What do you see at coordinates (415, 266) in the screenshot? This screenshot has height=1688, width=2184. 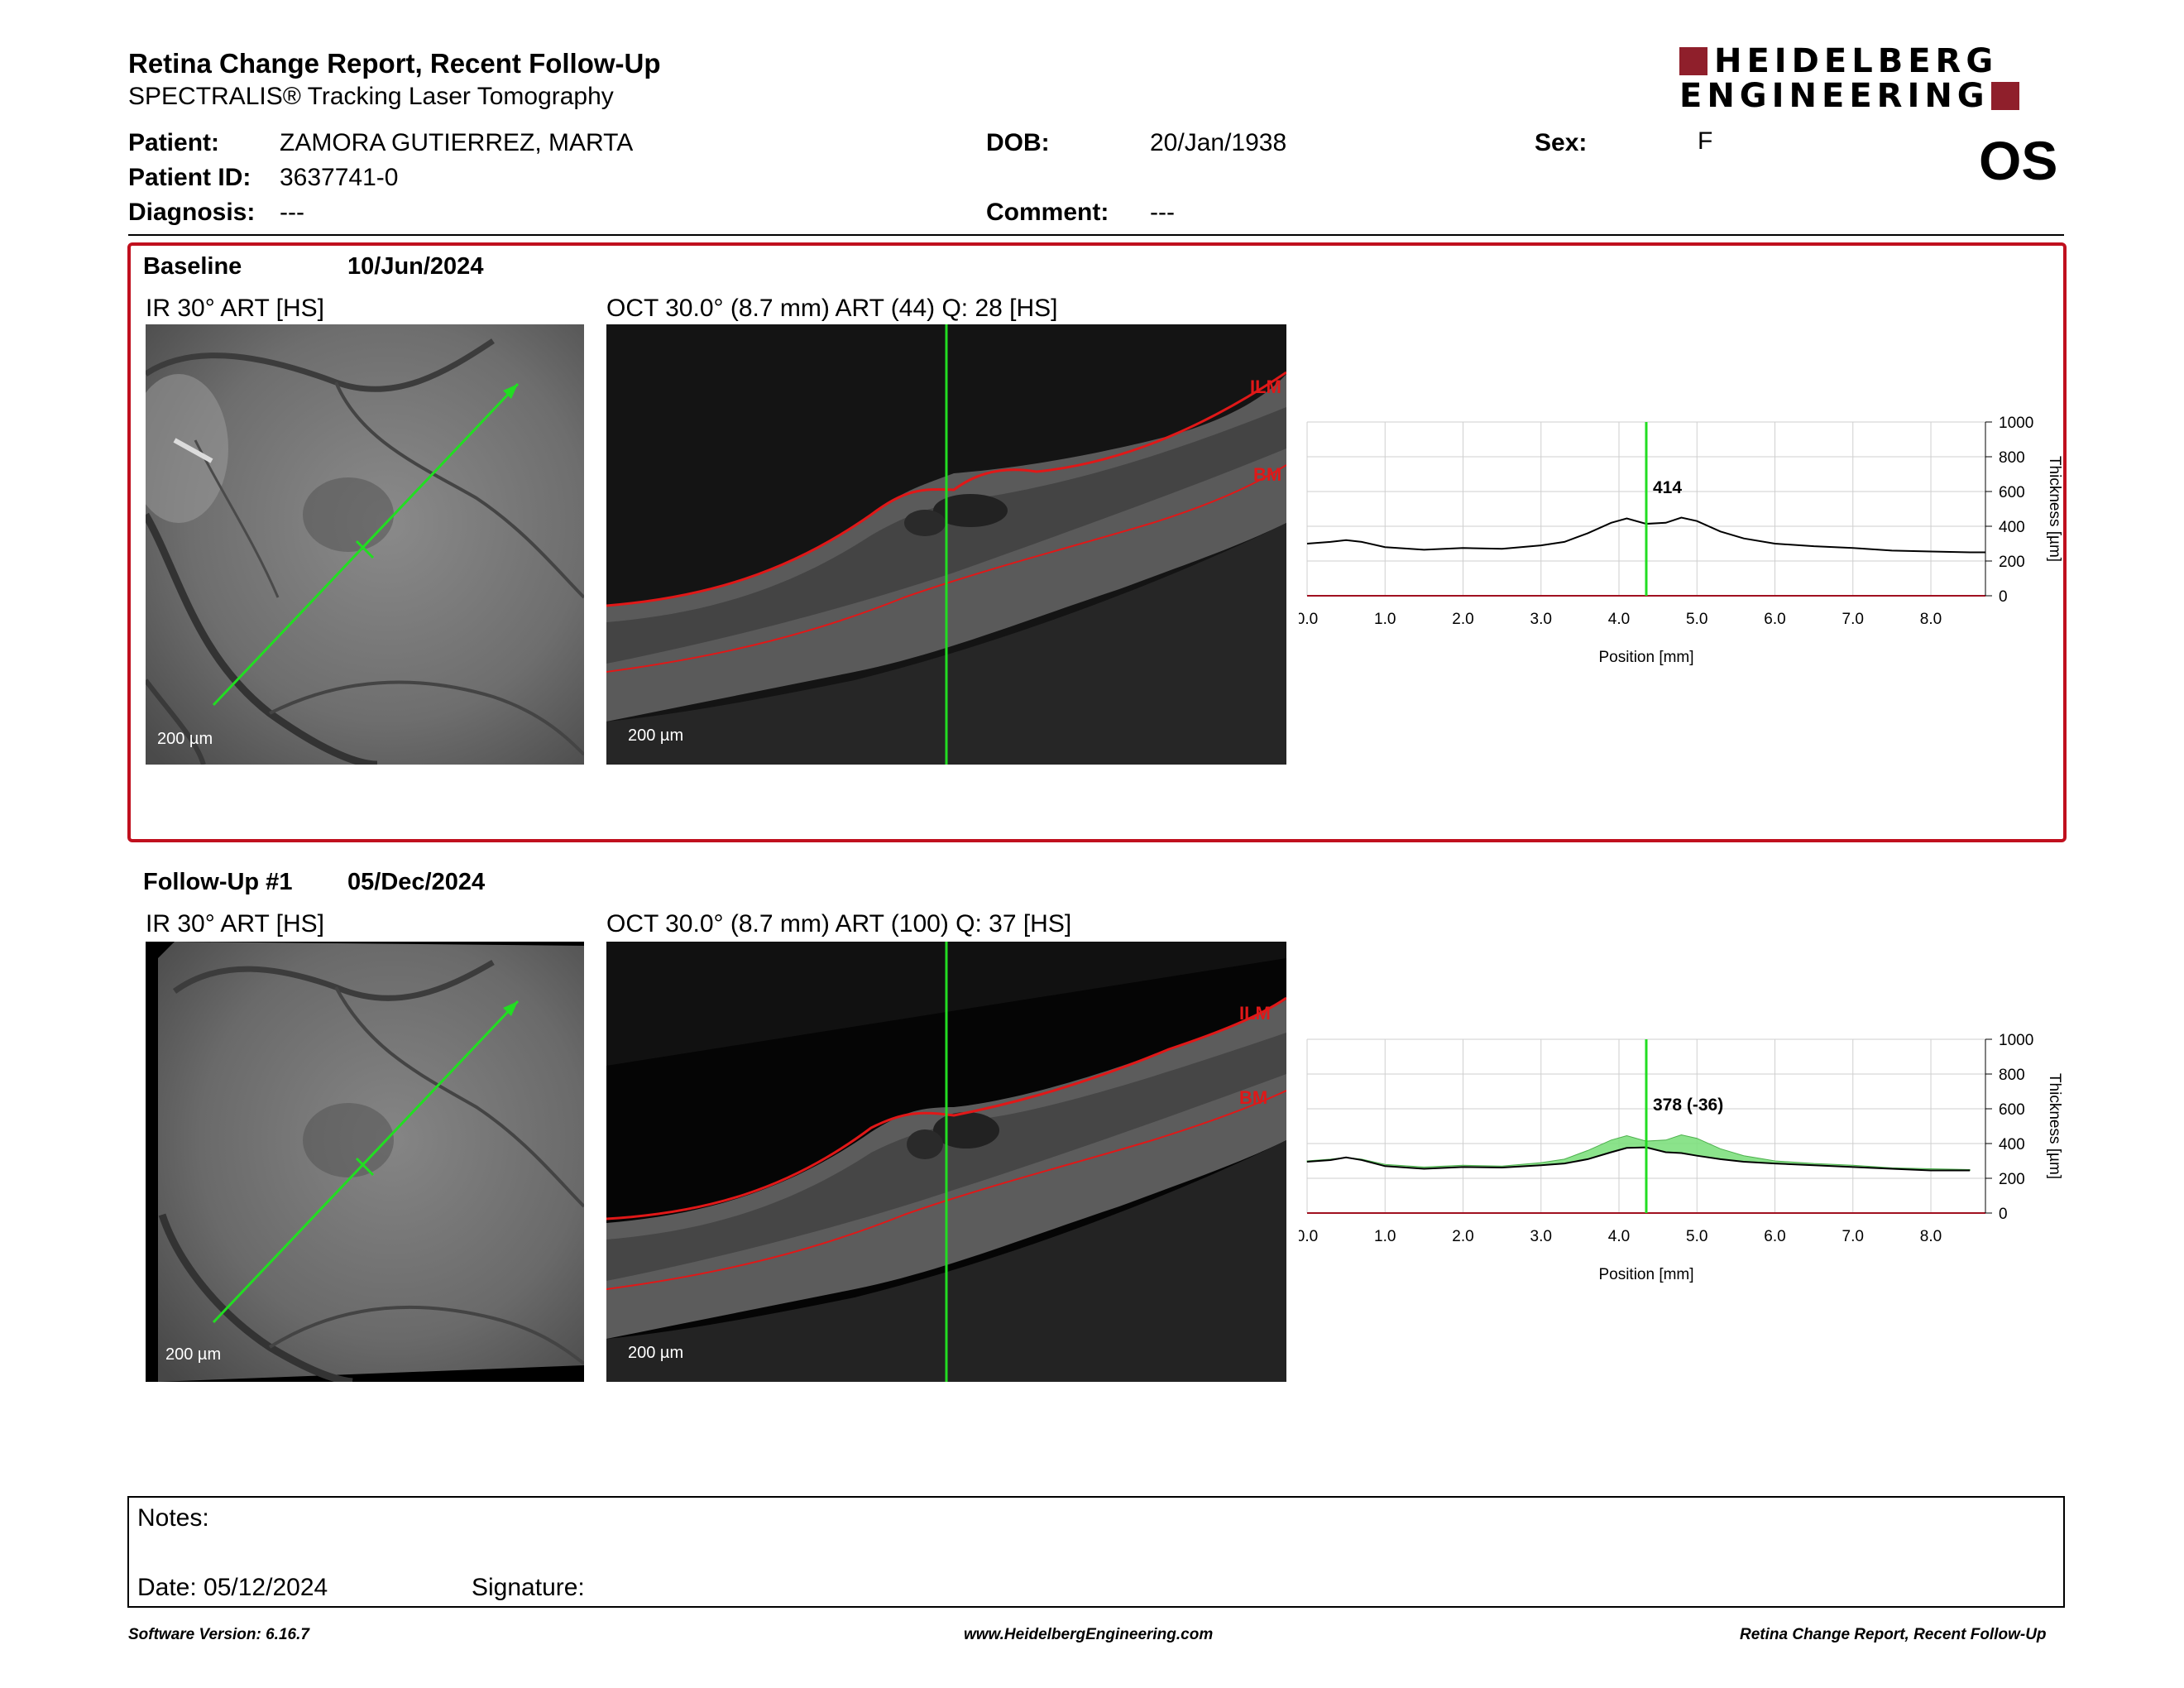 I see `baseline-date: 10/Jun/2024` at bounding box center [415, 266].